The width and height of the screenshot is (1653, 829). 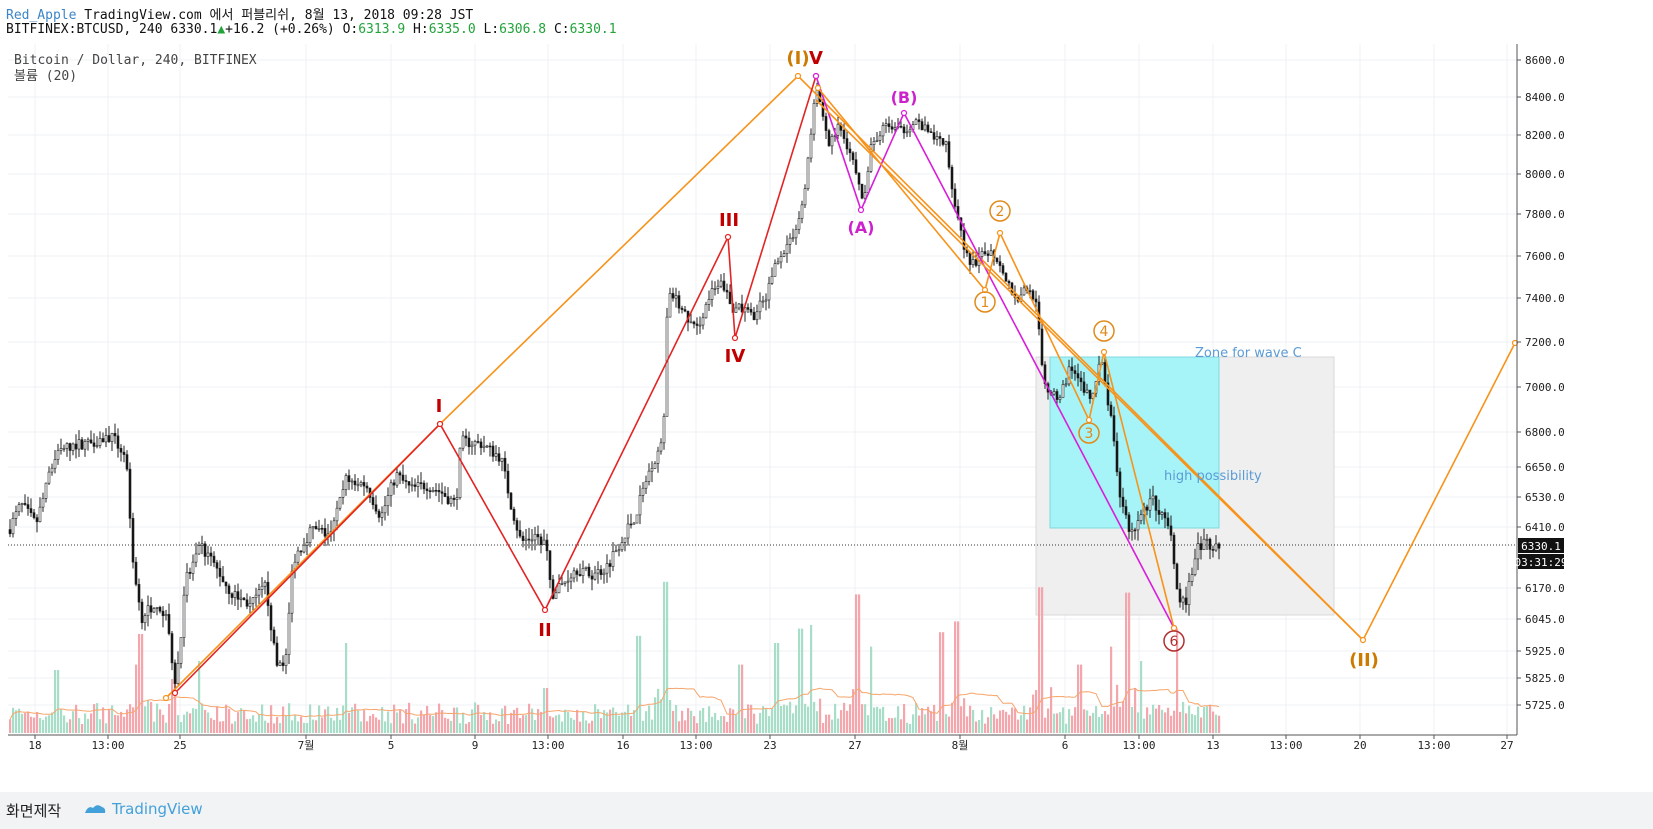 What do you see at coordinates (135, 60) in the screenshot?
I see `legend-title: Bitcoin / Dollar, 240, BITFINEX` at bounding box center [135, 60].